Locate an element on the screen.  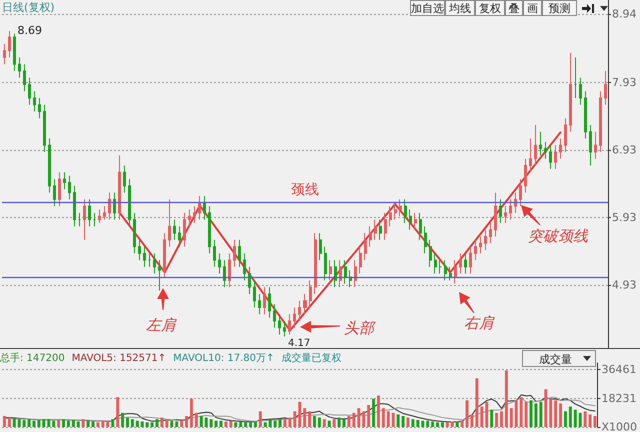
dropdown: 成交量 is located at coordinates (559, 358).